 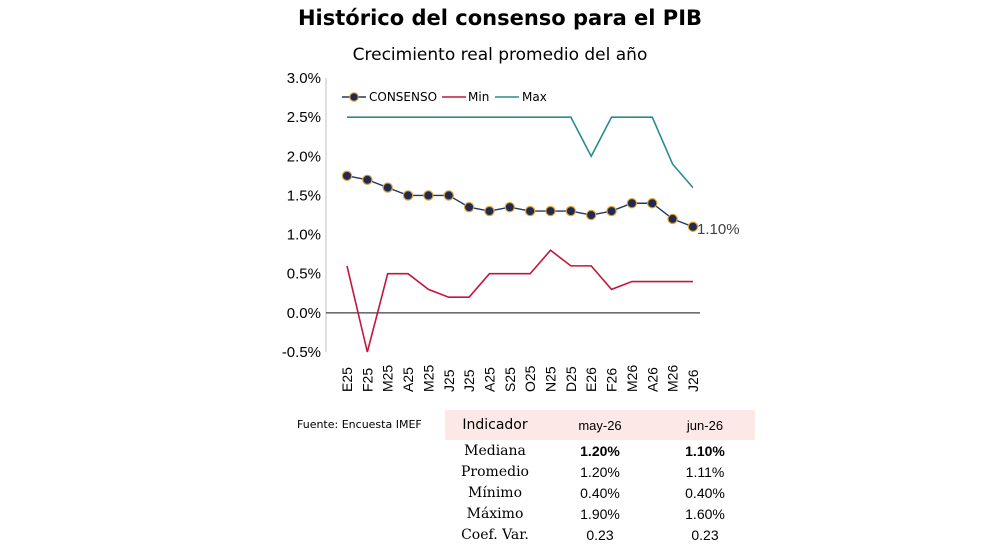 What do you see at coordinates (495, 534) in the screenshot?
I see `row-label: Coef. Var.` at bounding box center [495, 534].